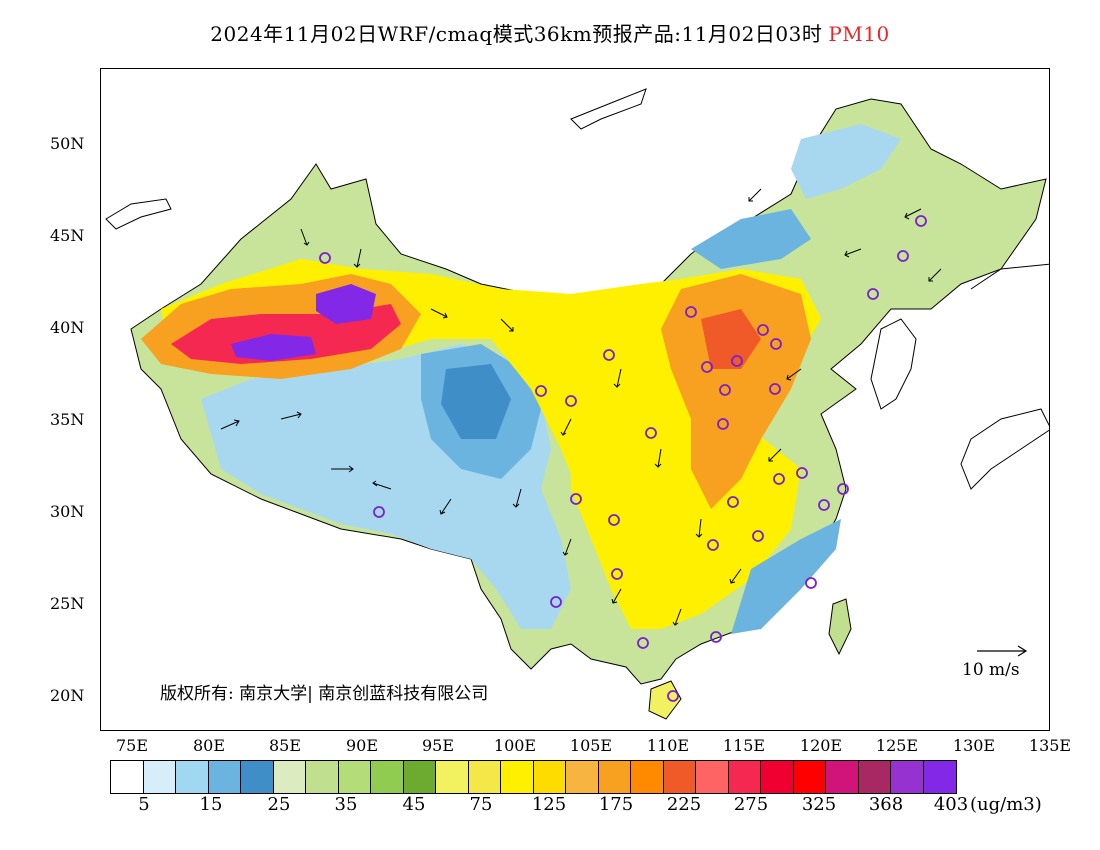 This screenshot has width=1100, height=850. I want to click on lon-label: 110E, so click(668, 745).